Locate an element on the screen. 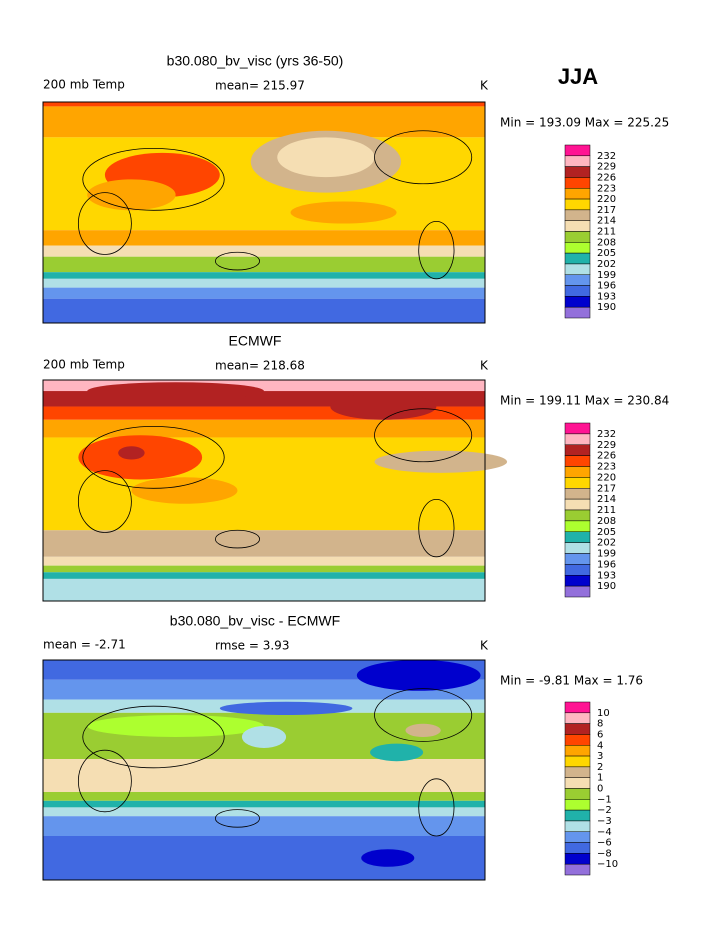 The width and height of the screenshot is (723, 935). colorbar-label: 229 is located at coordinates (606, 445).